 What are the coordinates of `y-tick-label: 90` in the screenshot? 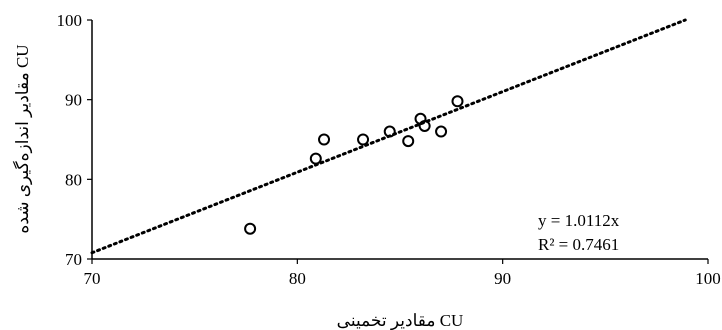 It's located at (73, 100).